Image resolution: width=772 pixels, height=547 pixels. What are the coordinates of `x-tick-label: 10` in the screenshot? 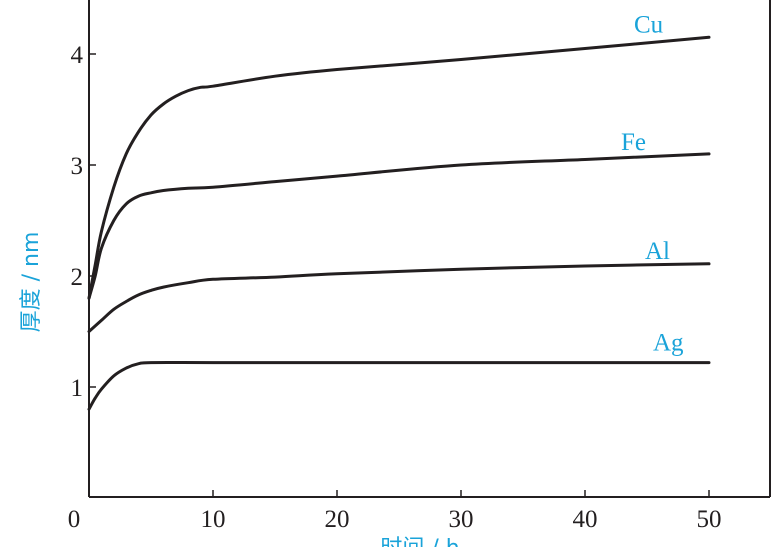 It's located at (213, 519).